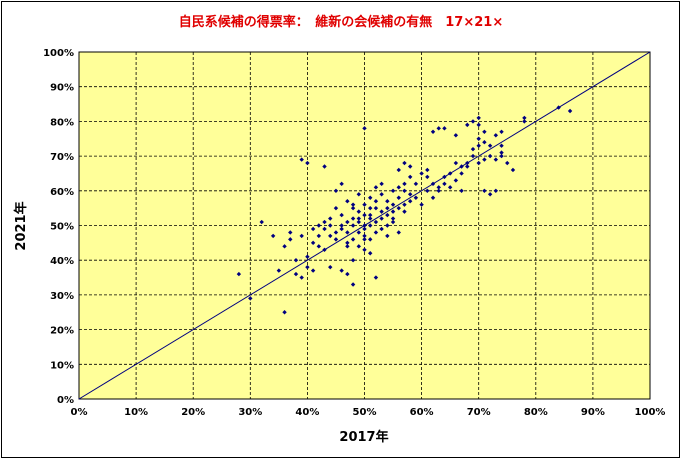  Describe the element at coordinates (79, 412) in the screenshot. I see `x-tick-label: 0%` at that location.